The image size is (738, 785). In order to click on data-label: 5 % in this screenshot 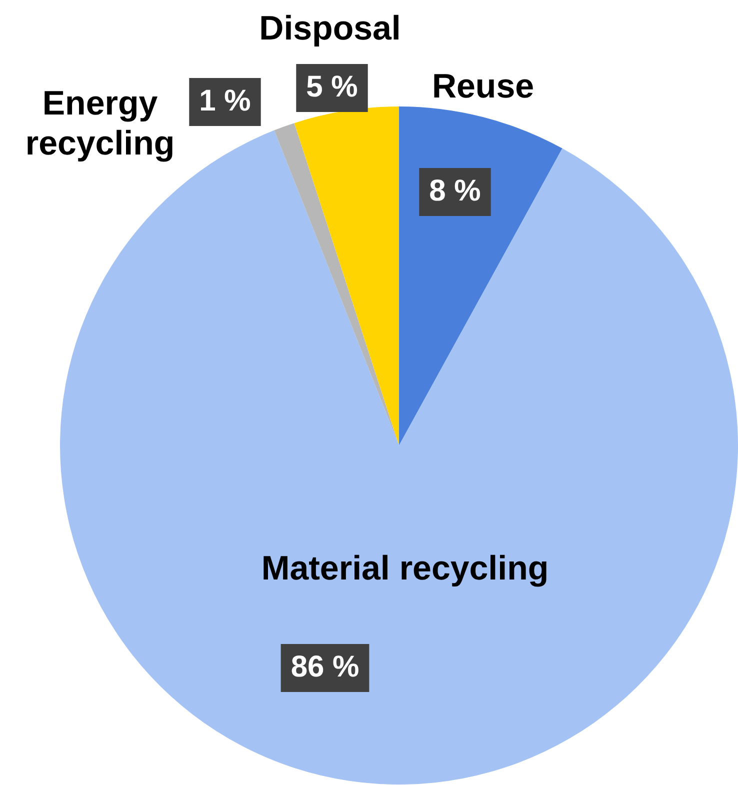, I will do `click(332, 87)`.